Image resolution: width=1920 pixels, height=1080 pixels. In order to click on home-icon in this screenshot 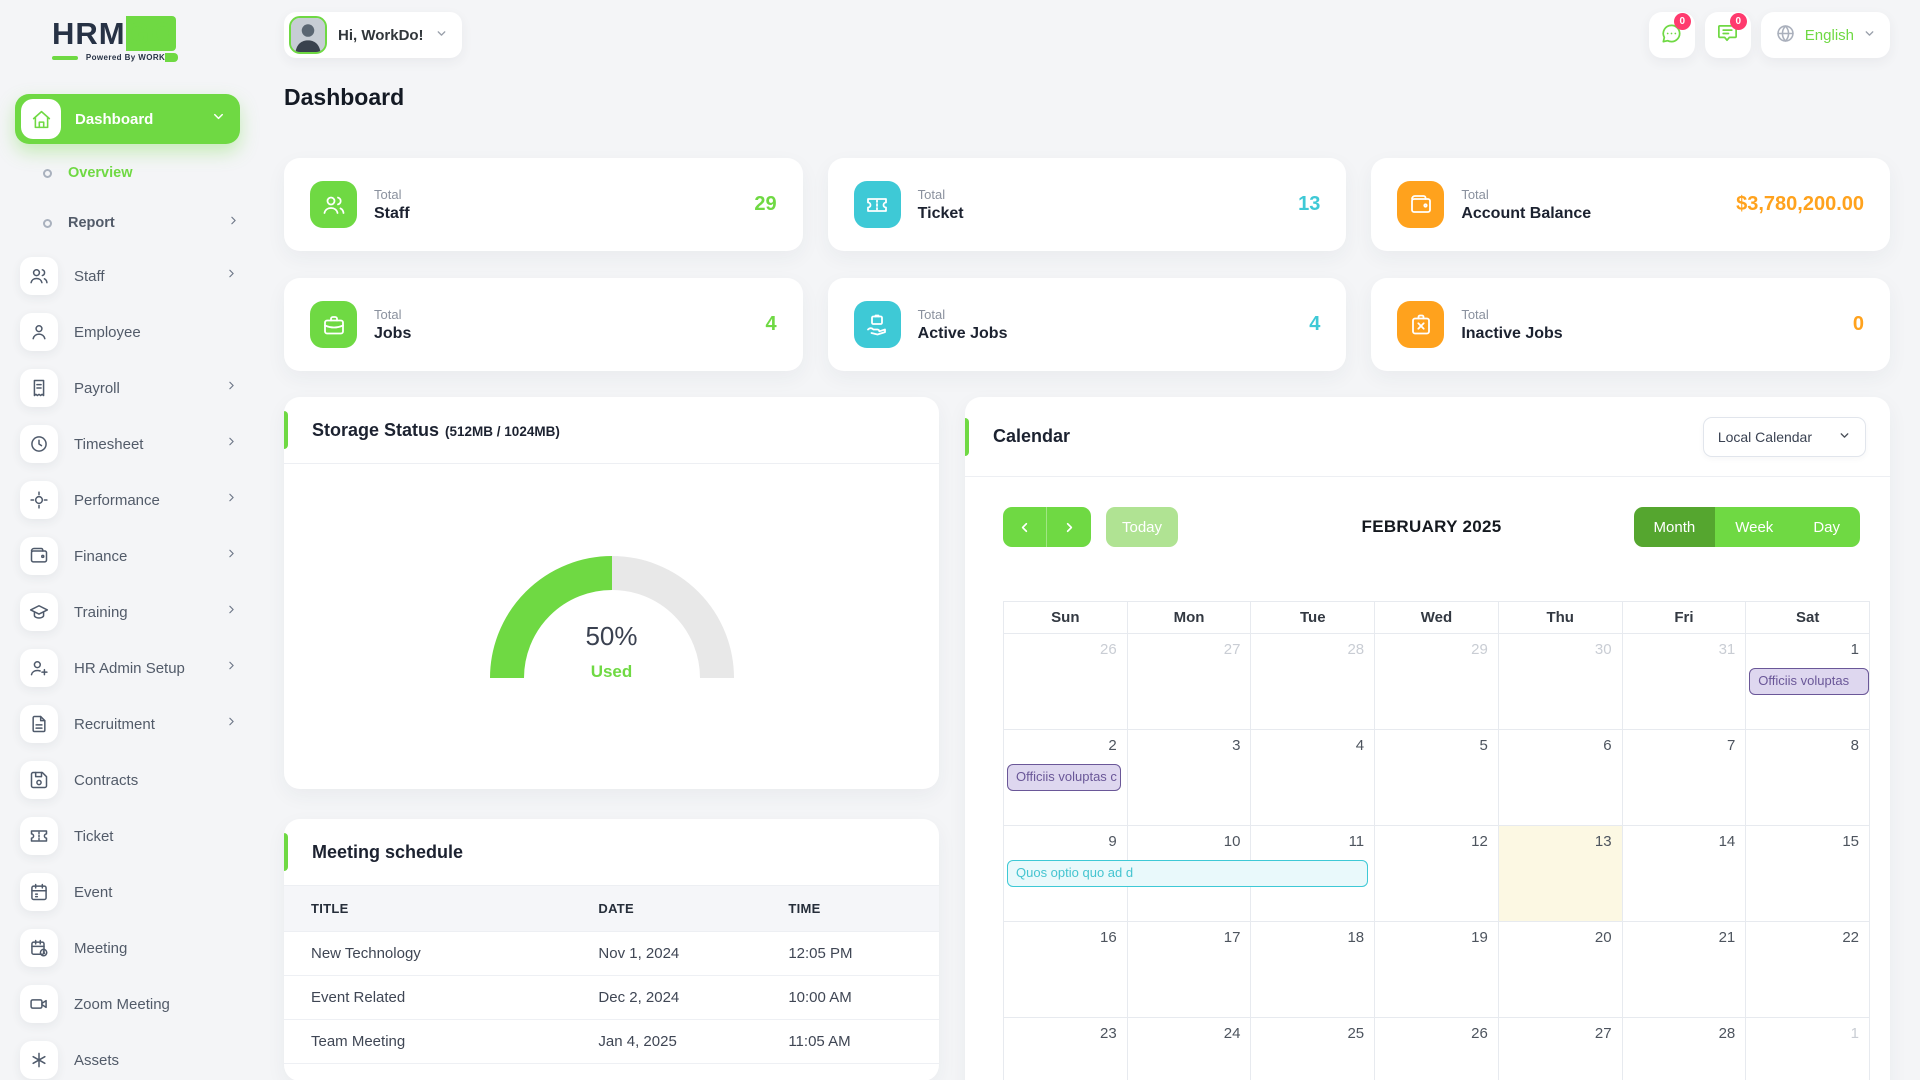, I will do `click(41, 119)`.